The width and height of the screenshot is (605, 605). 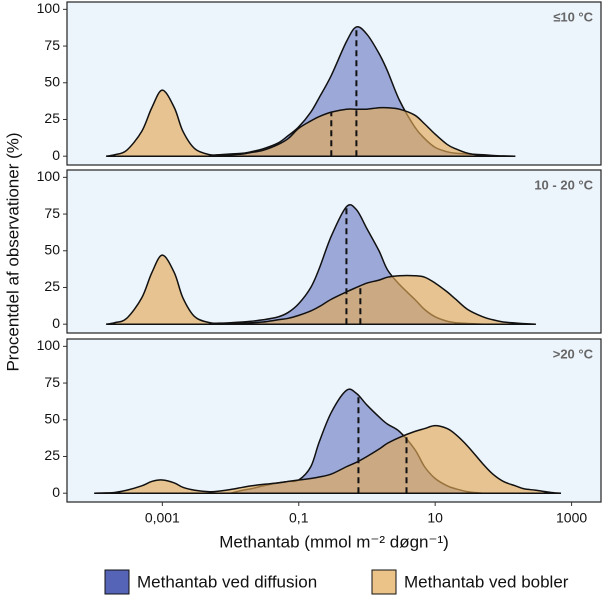 What do you see at coordinates (299, 518) in the screenshot?
I see `x-tick-label: 0,1` at bounding box center [299, 518].